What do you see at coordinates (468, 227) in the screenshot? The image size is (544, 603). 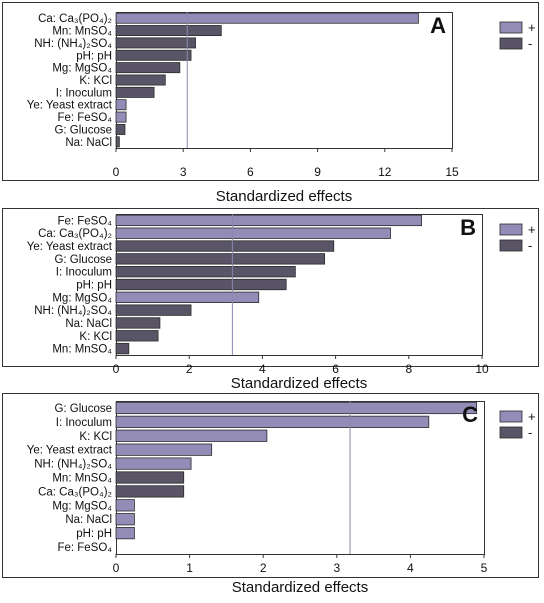 I see `panel-label: B` at bounding box center [468, 227].